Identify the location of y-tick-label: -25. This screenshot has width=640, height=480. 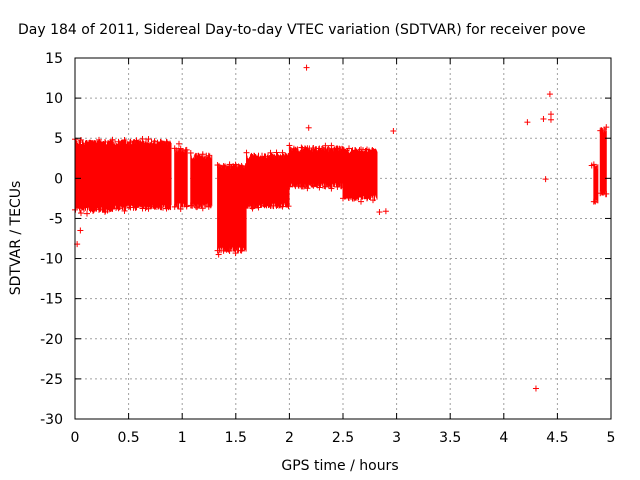
(51, 380).